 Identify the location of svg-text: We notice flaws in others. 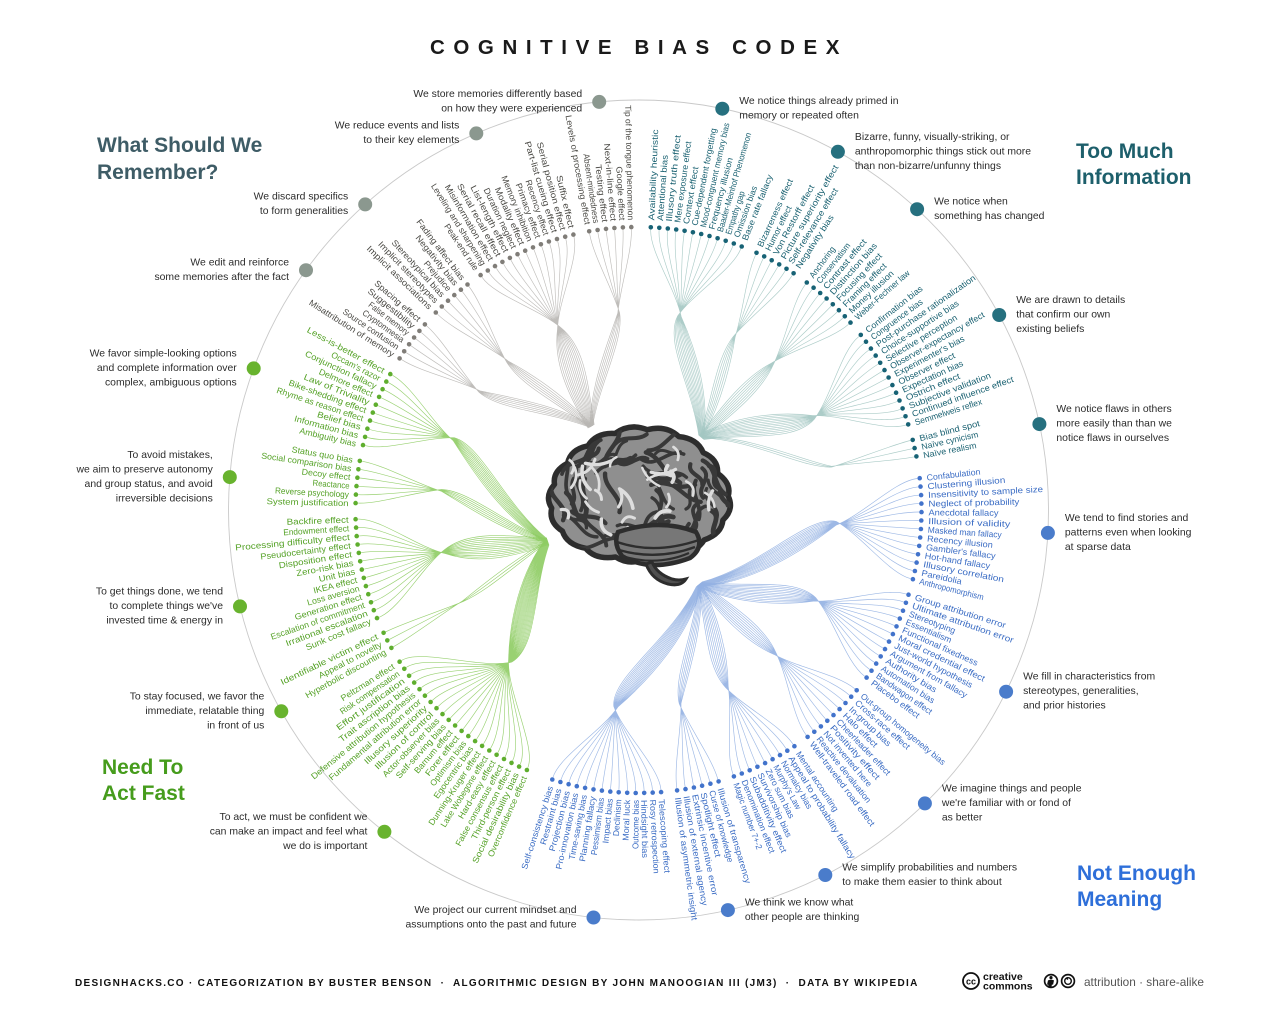
(1113, 409).